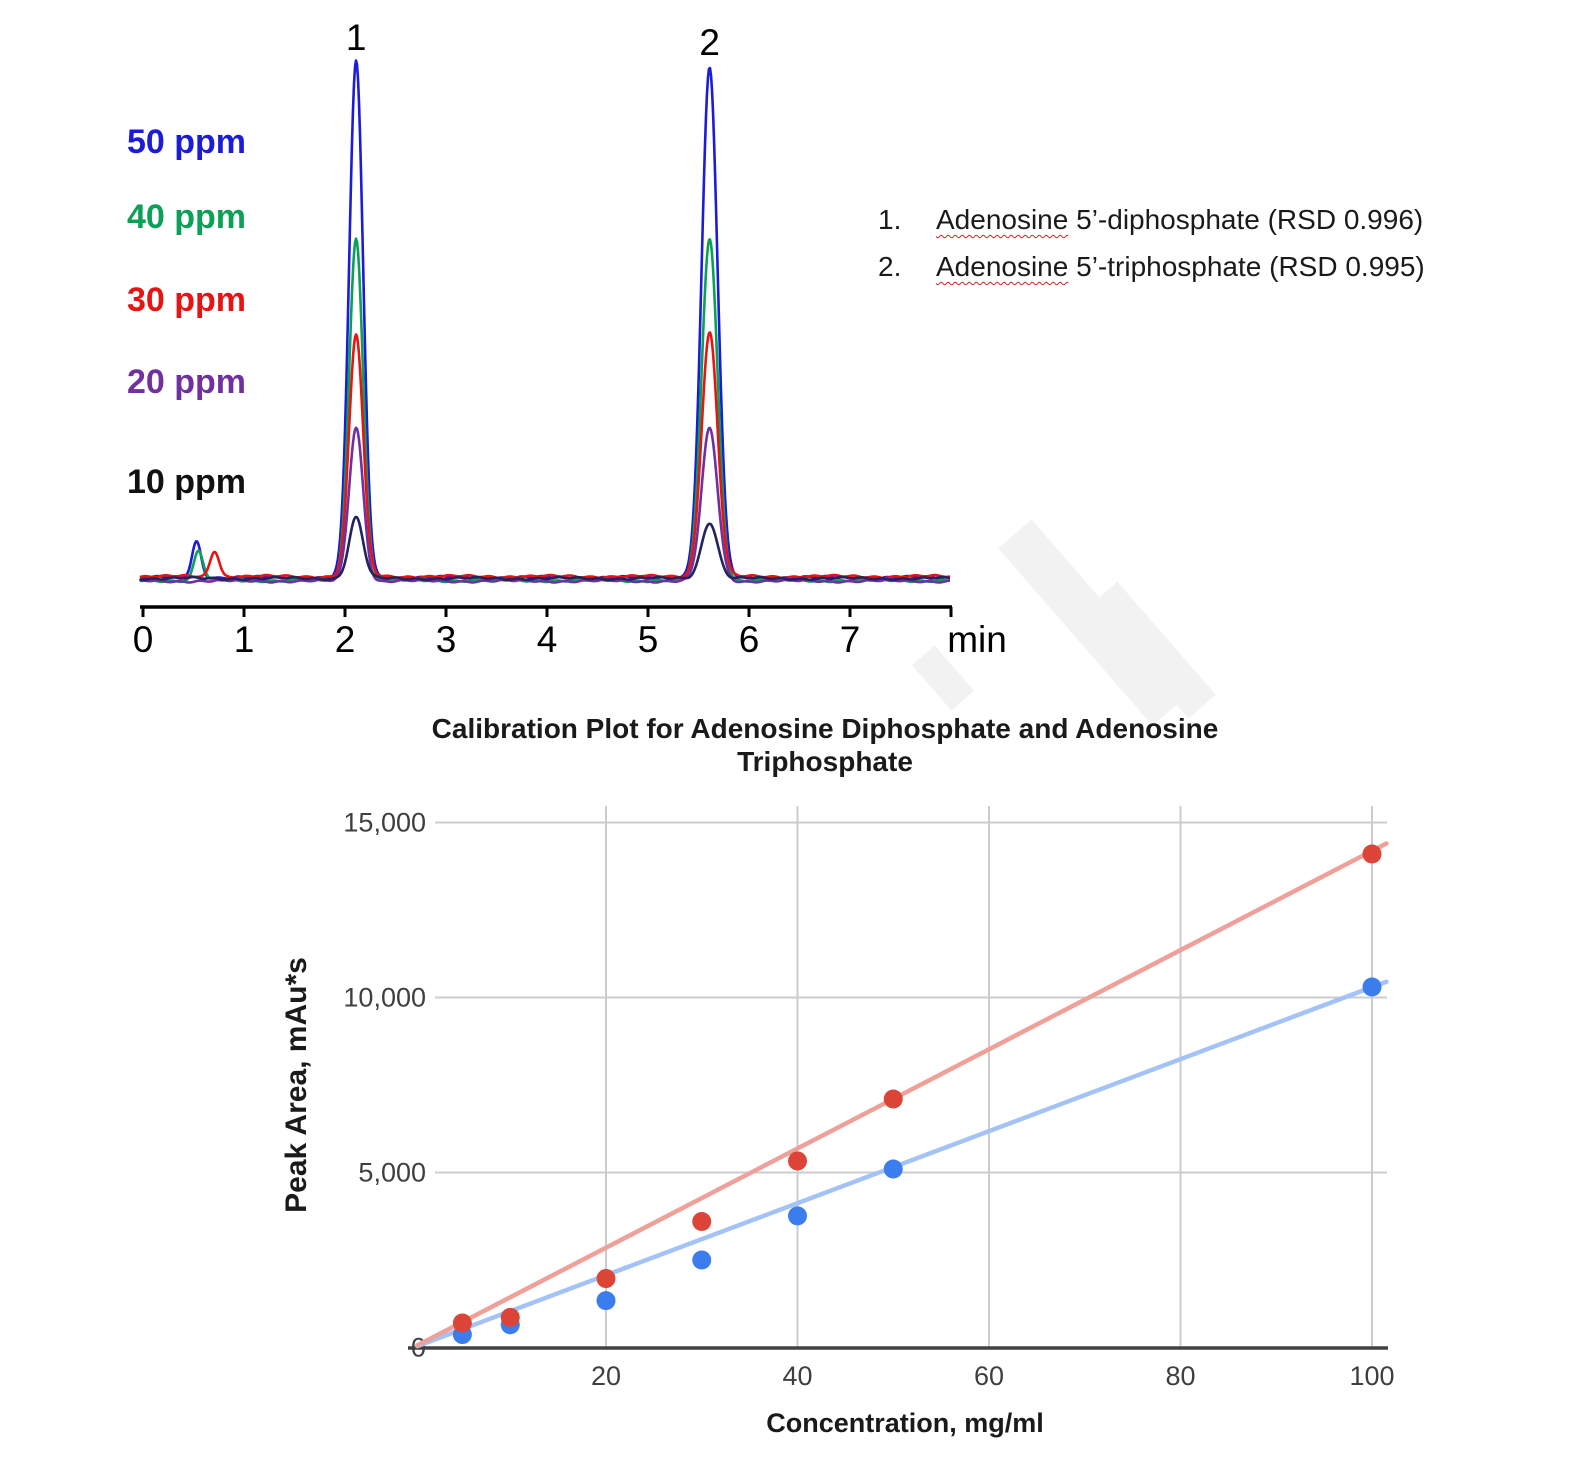  I want to click on chromatogram-trace-20-ppm, so click(544, 505).